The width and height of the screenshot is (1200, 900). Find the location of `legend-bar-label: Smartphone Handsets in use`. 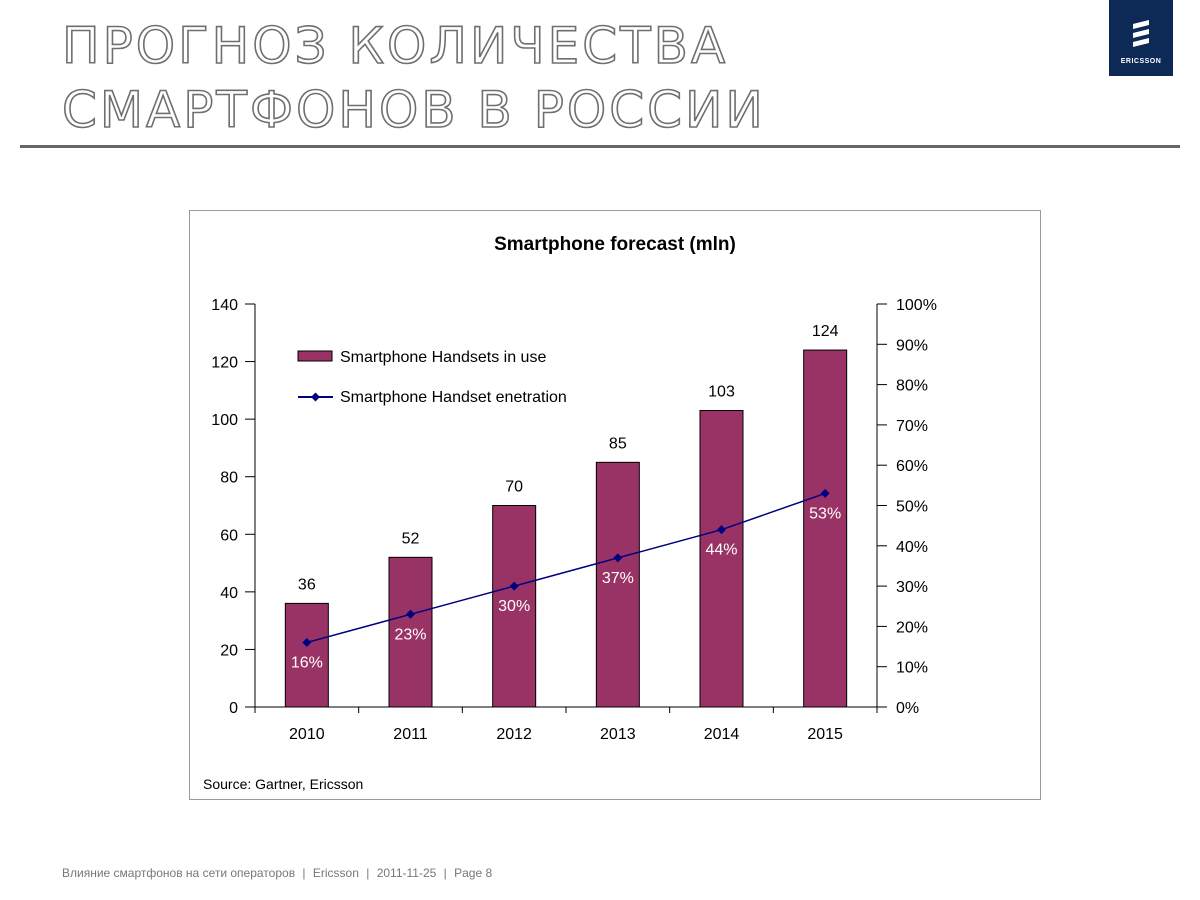

legend-bar-label: Smartphone Handsets in use is located at coordinates (443, 357).